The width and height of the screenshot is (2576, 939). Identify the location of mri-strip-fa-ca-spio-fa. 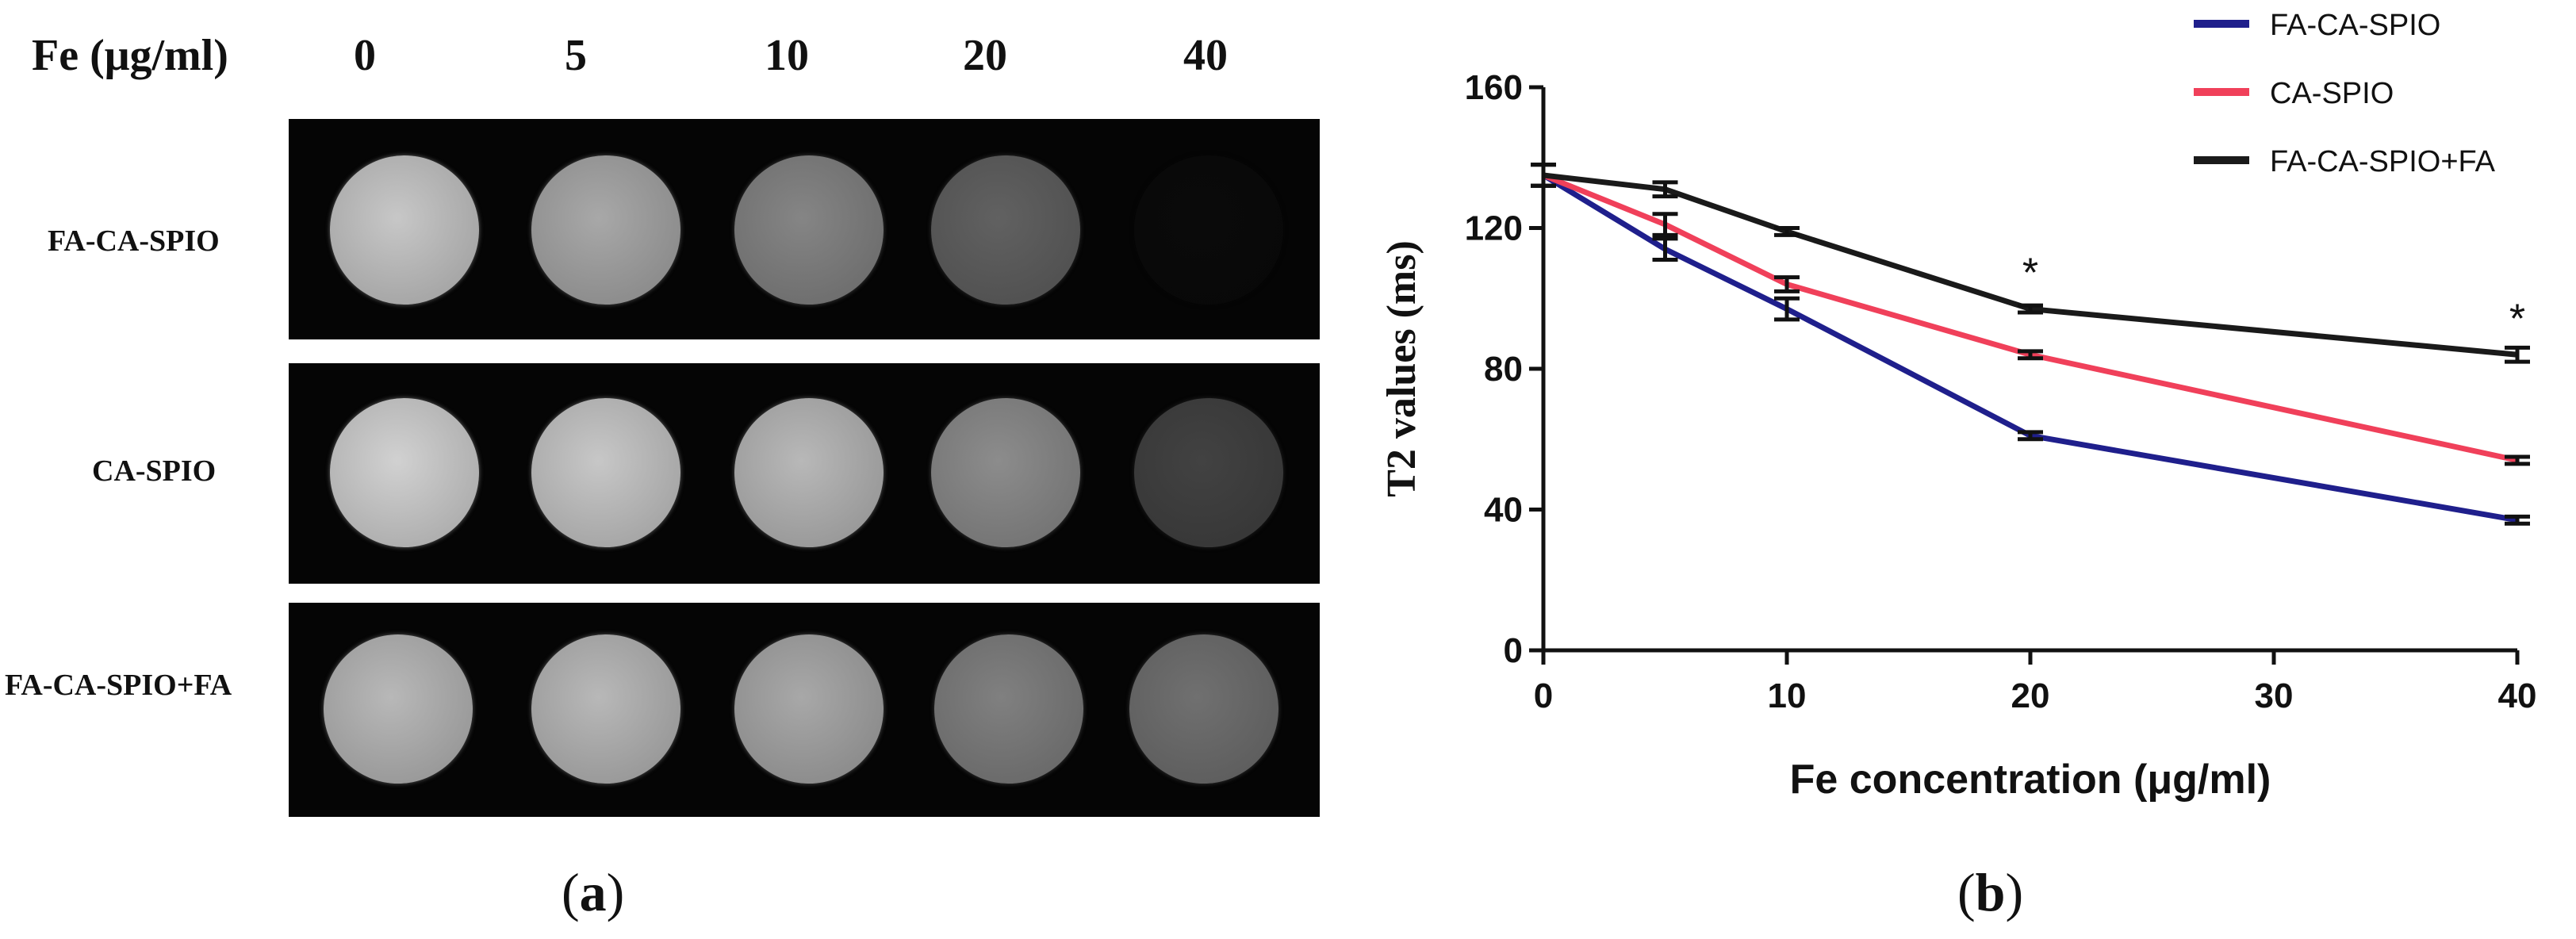
(805, 710).